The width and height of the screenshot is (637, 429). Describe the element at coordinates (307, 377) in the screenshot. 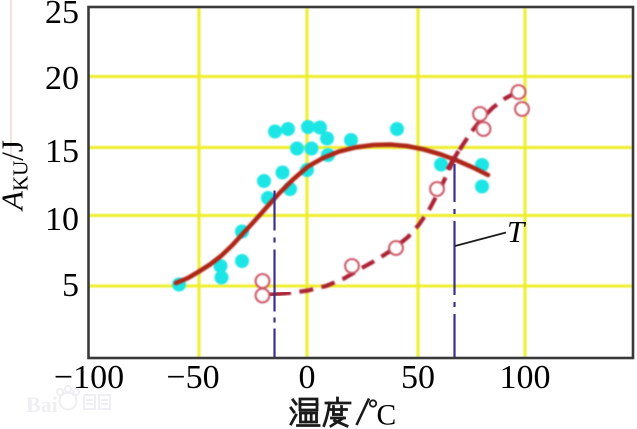

I see `svg-text: 0` at that location.